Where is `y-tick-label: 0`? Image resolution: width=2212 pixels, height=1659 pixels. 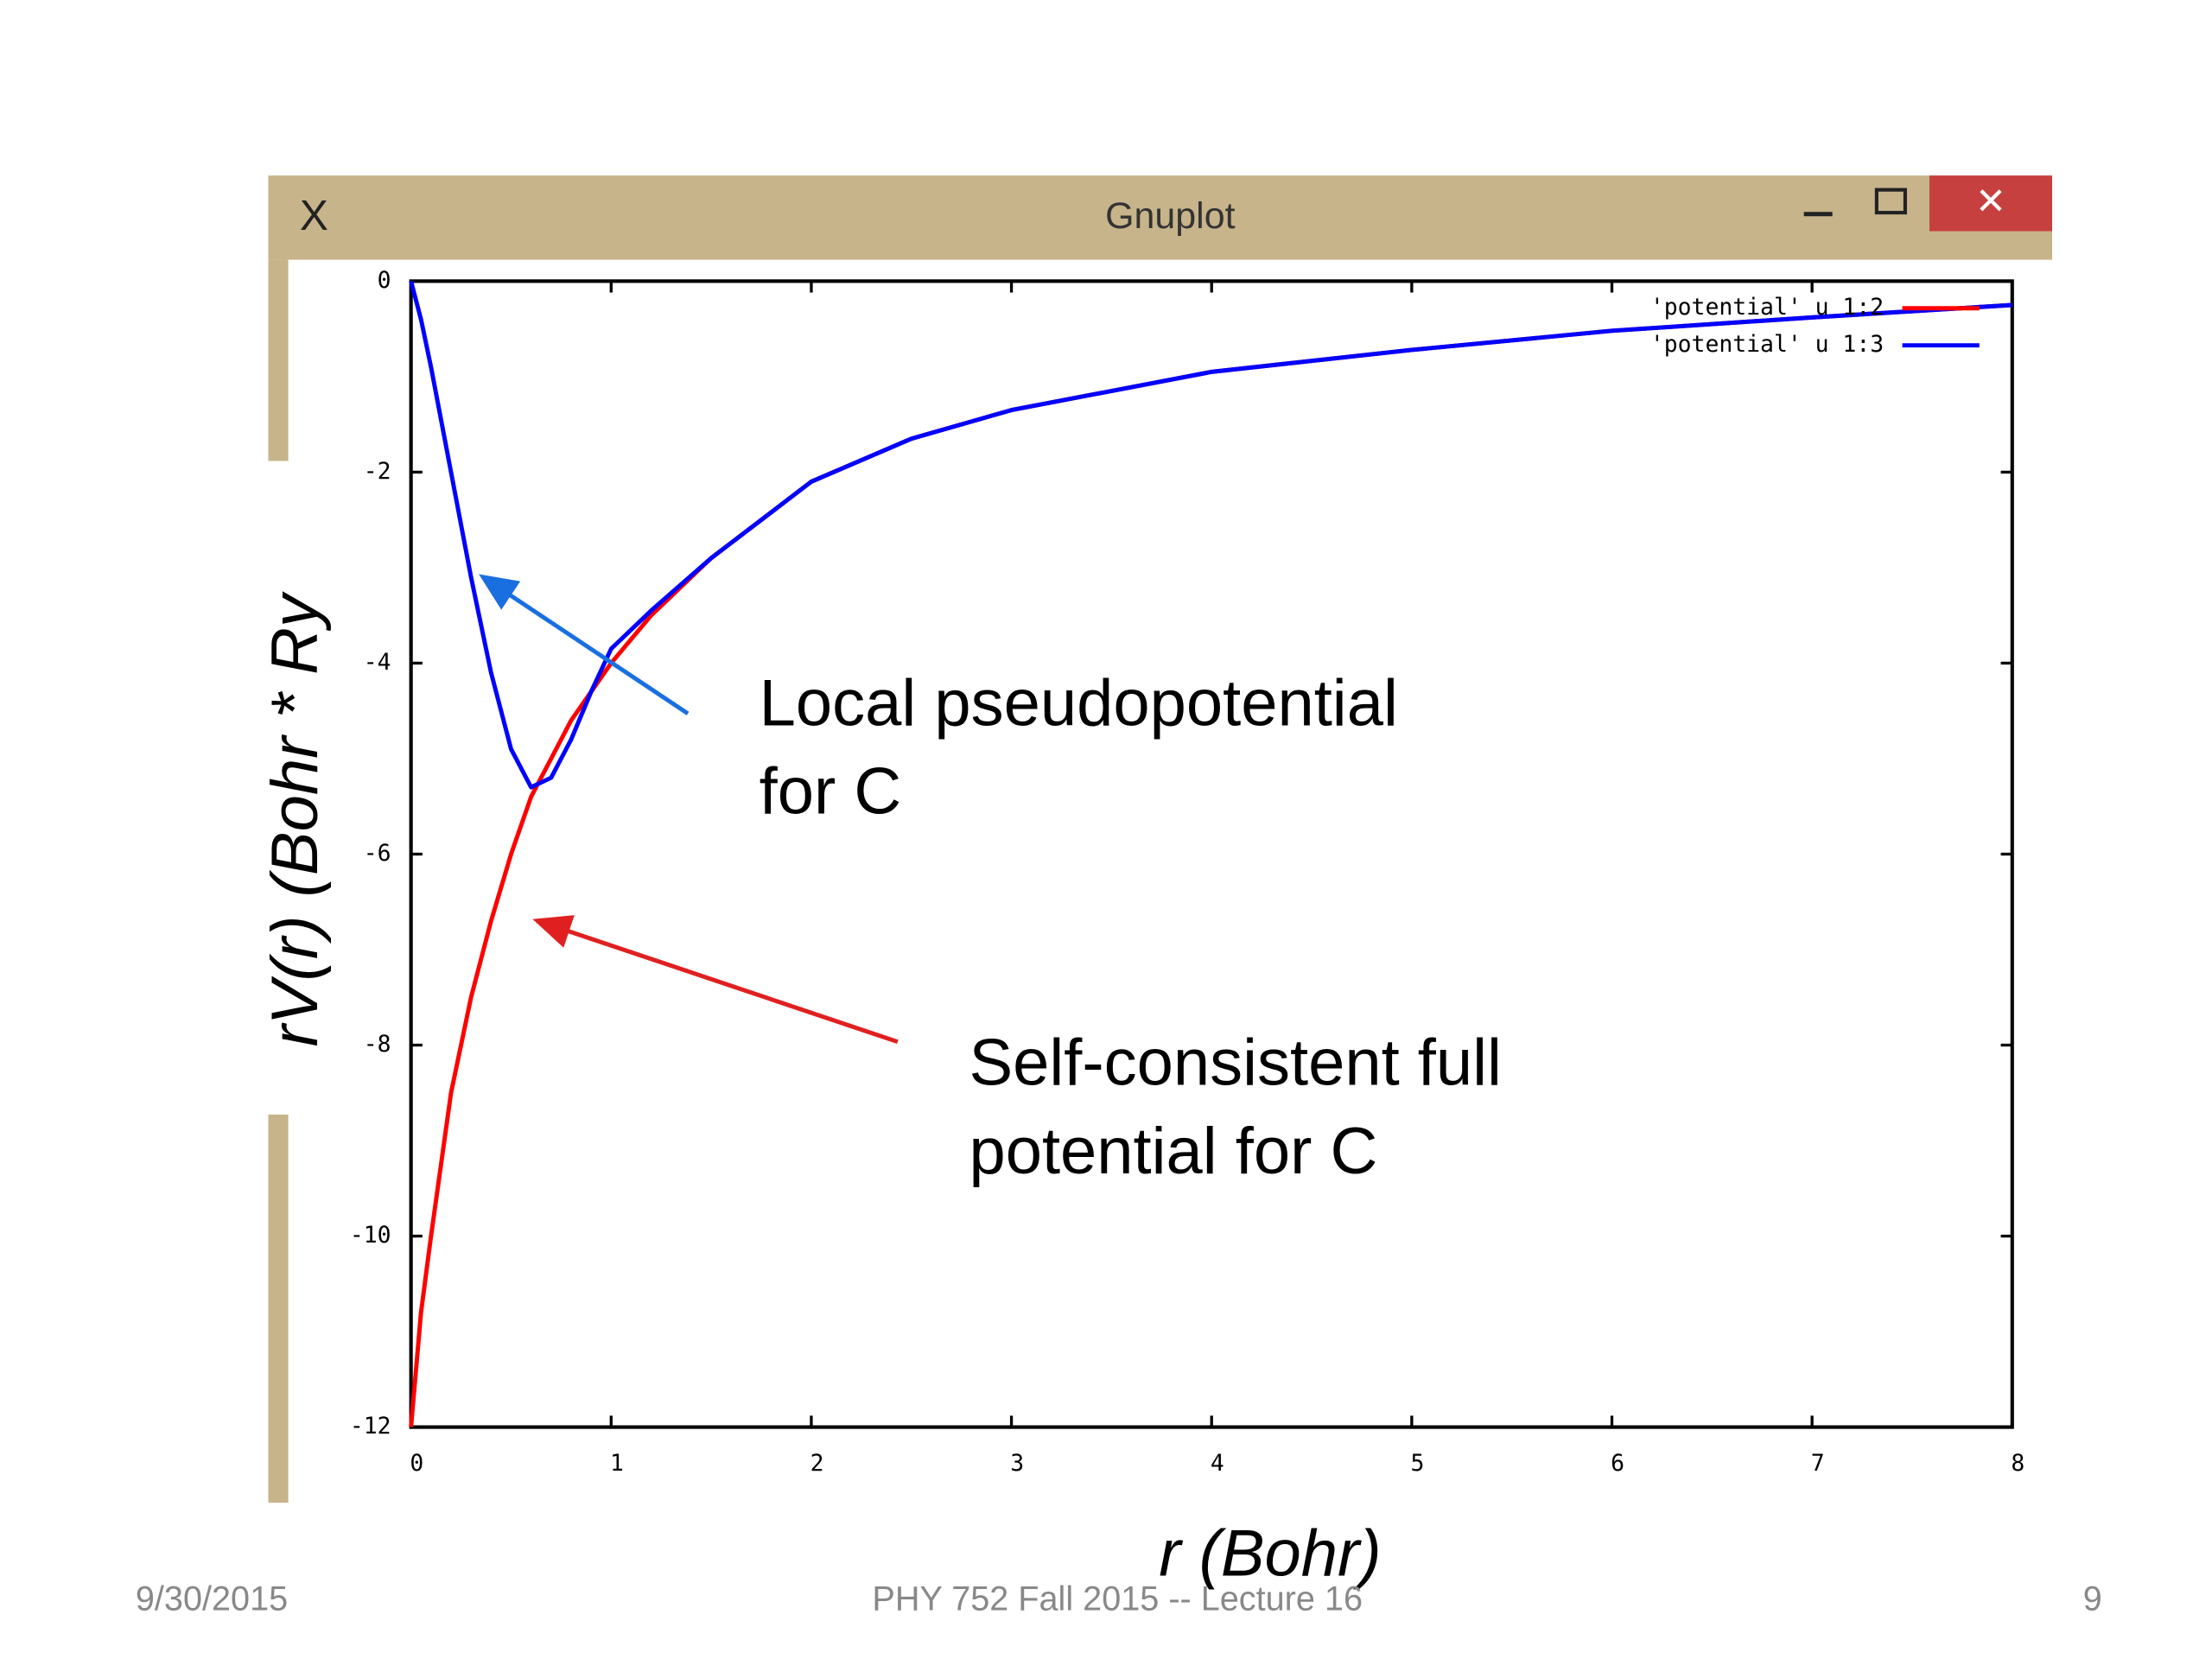
y-tick-label: 0 is located at coordinates (384, 280).